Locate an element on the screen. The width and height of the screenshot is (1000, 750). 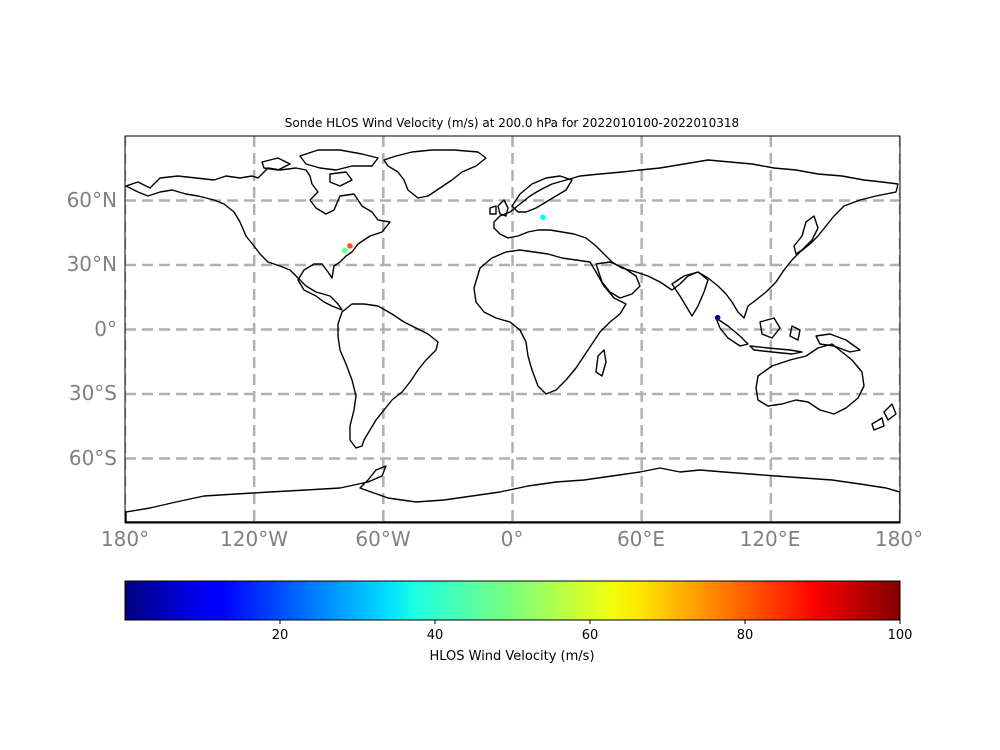
coastline-south-america is located at coordinates (388, 376).